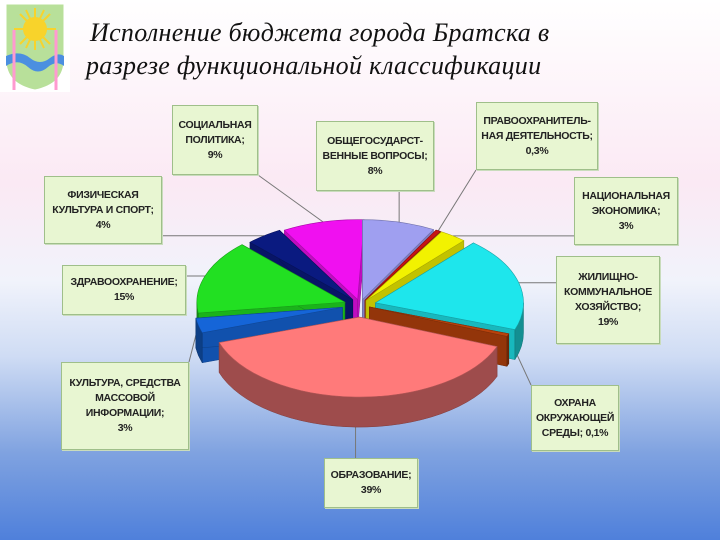 The width and height of the screenshot is (720, 540). I want to click on title-line-1: Исполнение бюджета города Братска в, so click(320, 32).